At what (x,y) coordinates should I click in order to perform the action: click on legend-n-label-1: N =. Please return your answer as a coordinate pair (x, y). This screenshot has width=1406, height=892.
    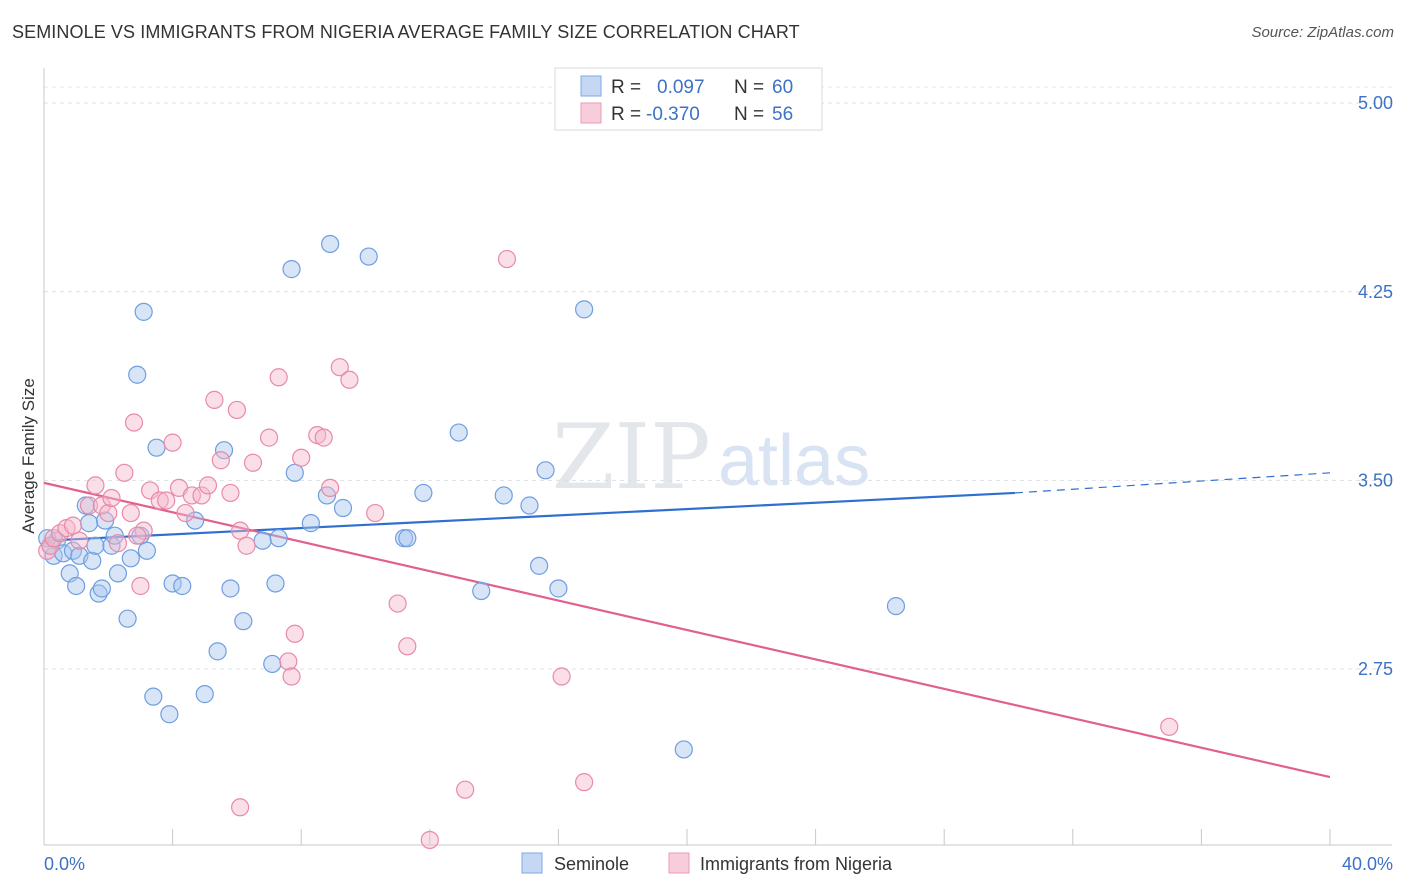
    Looking at the image, I should click on (749, 87).